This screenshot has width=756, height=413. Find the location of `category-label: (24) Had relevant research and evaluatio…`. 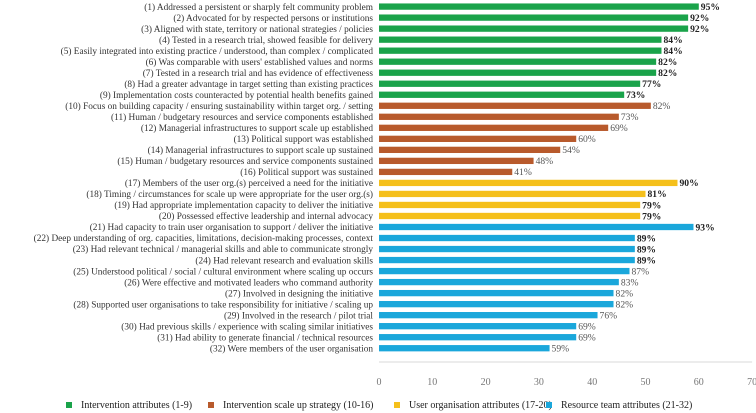

category-label: (24) Had relevant research and evaluatio… is located at coordinates (284, 260).